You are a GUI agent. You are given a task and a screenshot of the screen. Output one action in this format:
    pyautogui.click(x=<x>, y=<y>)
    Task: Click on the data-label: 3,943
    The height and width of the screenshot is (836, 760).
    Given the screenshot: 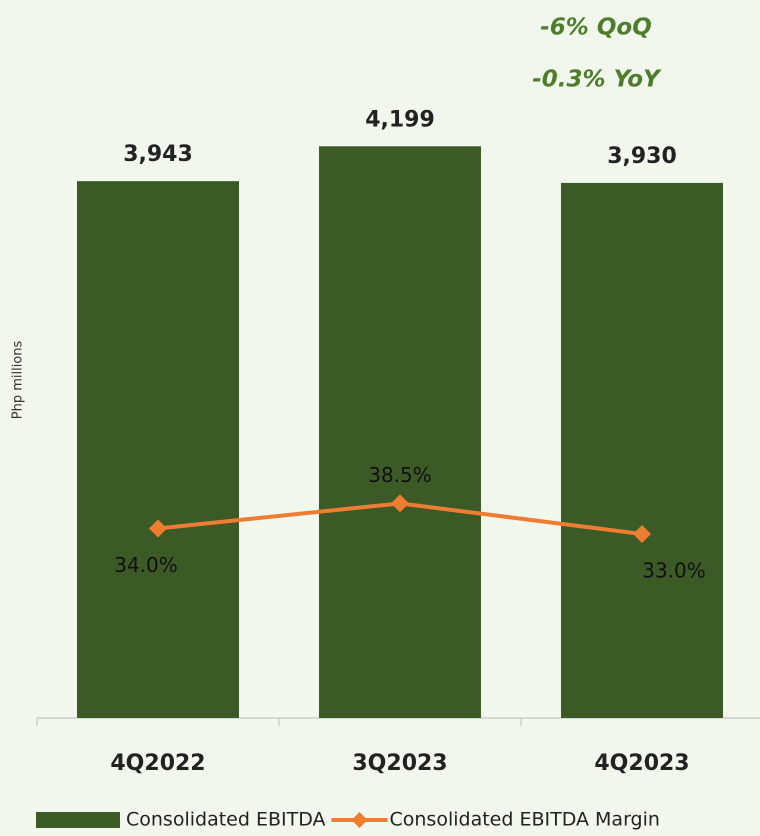 What is the action you would take?
    pyautogui.click(x=158, y=154)
    